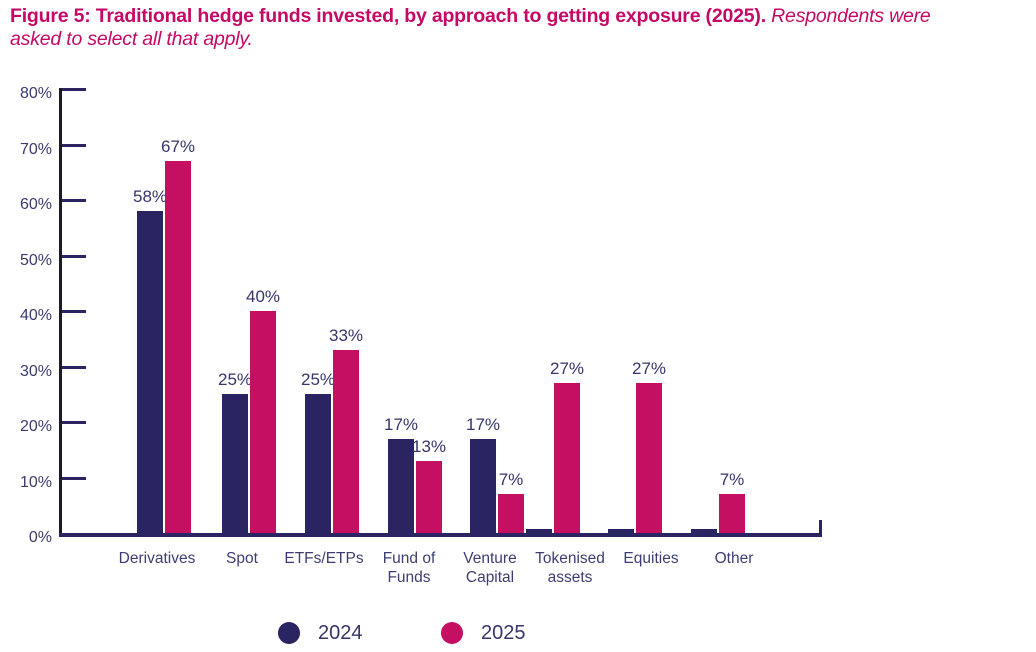 The image size is (1036, 652). What do you see at coordinates (401, 424) in the screenshot?
I see `value-label-2024-fund-of-funds: 17%` at bounding box center [401, 424].